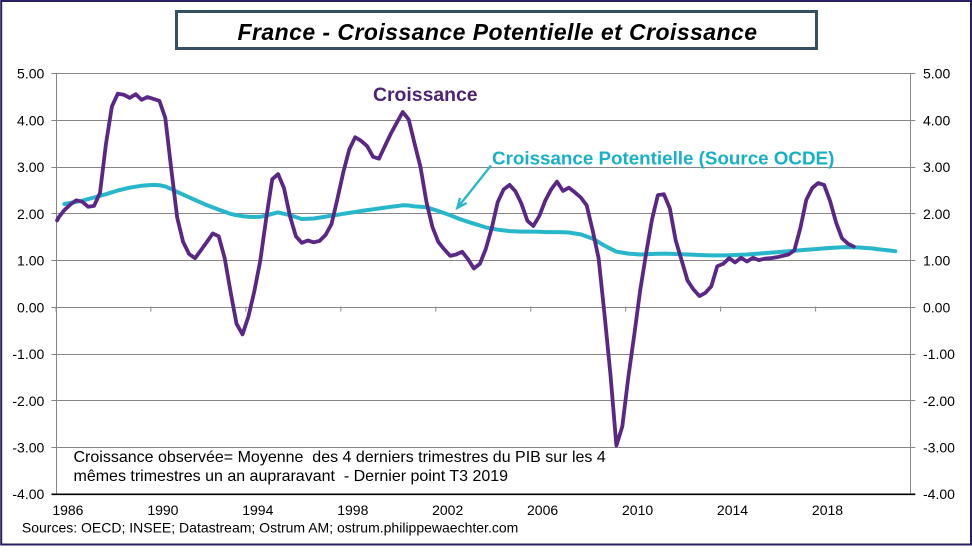 The width and height of the screenshot is (972, 552). Describe the element at coordinates (663, 158) in the screenshot. I see `svg-text:Croissance Potentielle (Source: Croissance Potentielle (Source OCDE)` at that location.